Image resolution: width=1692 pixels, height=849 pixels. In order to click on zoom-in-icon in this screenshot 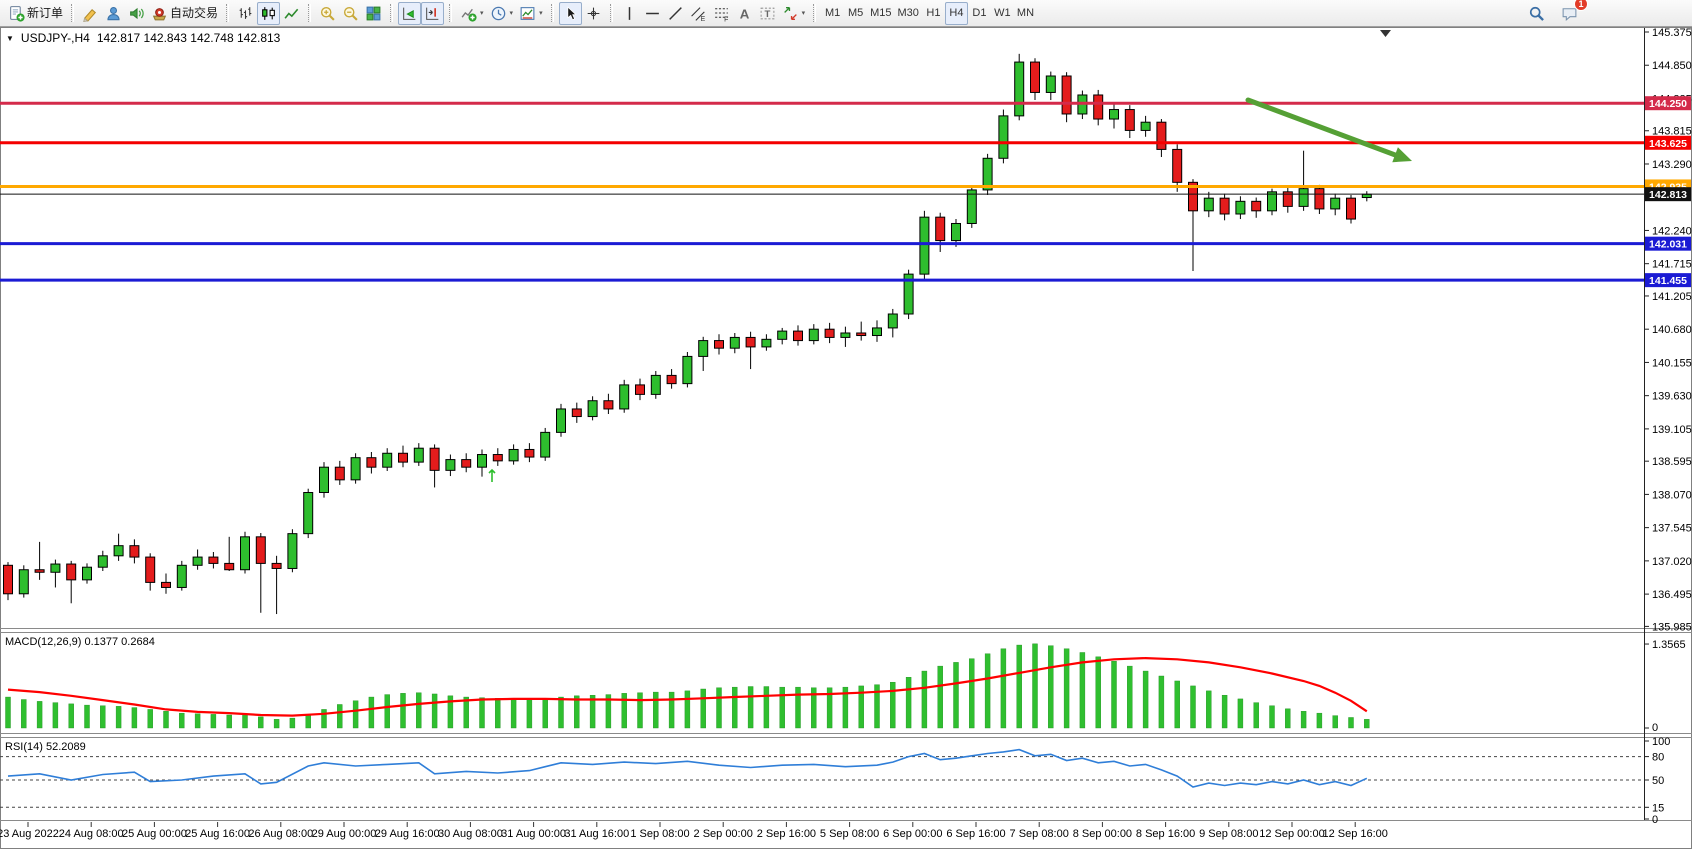, I will do `click(327, 13)`.